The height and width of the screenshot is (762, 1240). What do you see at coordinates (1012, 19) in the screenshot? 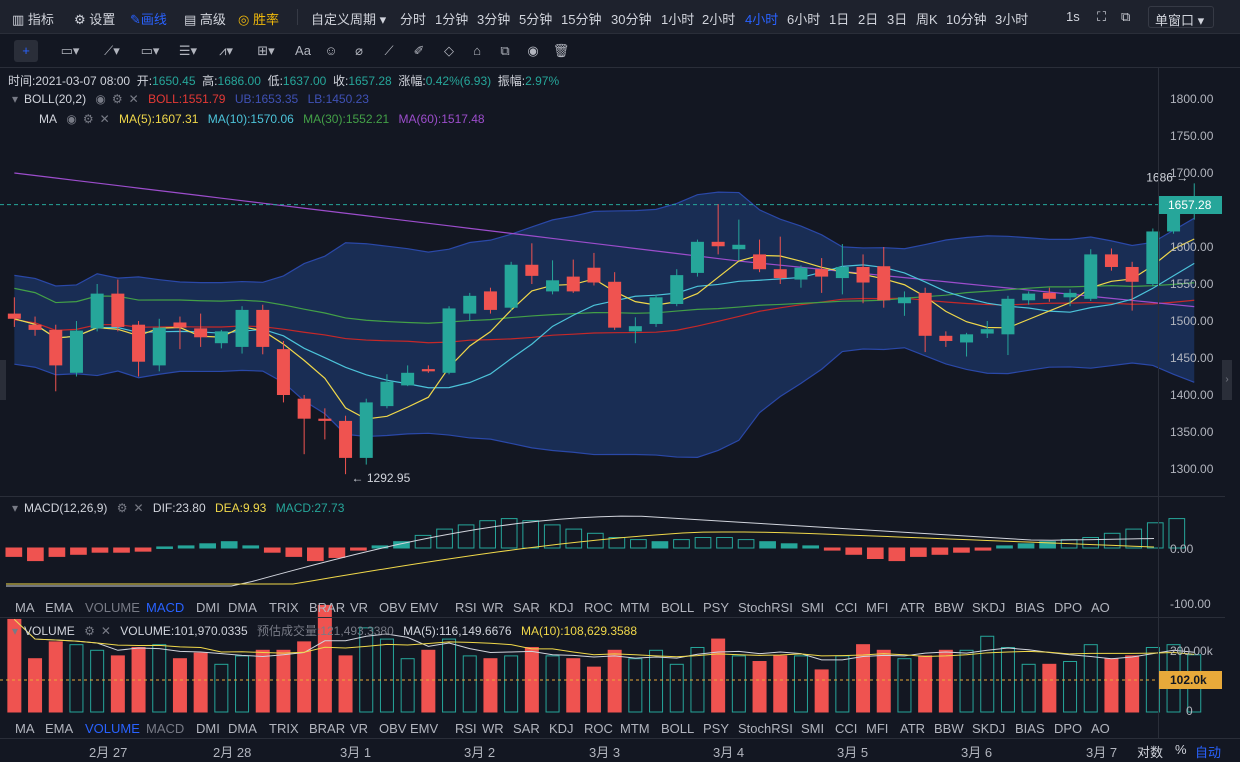
I see `period-button: 3小时` at bounding box center [1012, 19].